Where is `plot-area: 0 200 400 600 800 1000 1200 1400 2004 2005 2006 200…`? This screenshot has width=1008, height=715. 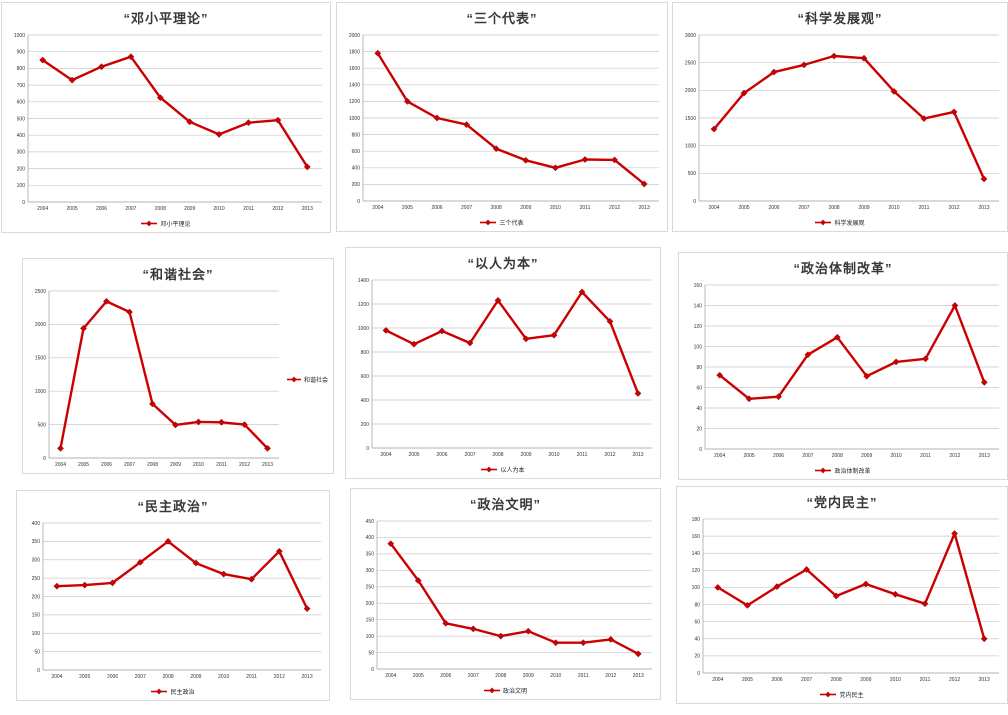 plot-area: 0 200 400 600 800 1000 1200 1400 2004 2005 2006 200… is located at coordinates (503, 368).